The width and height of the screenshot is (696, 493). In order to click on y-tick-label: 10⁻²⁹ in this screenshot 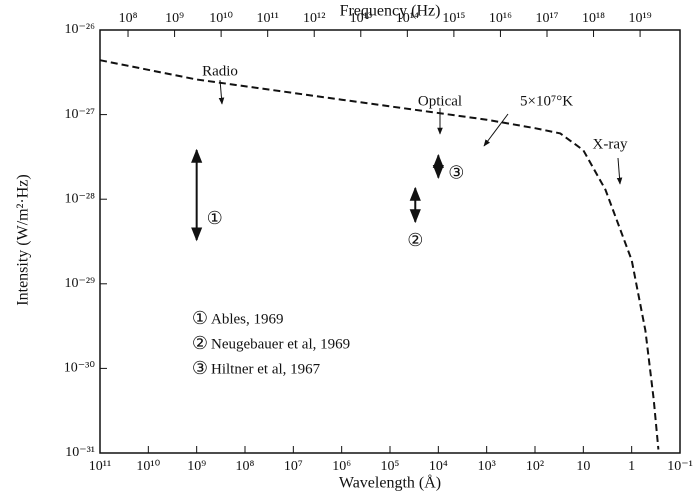, I will do `click(80, 283)`.